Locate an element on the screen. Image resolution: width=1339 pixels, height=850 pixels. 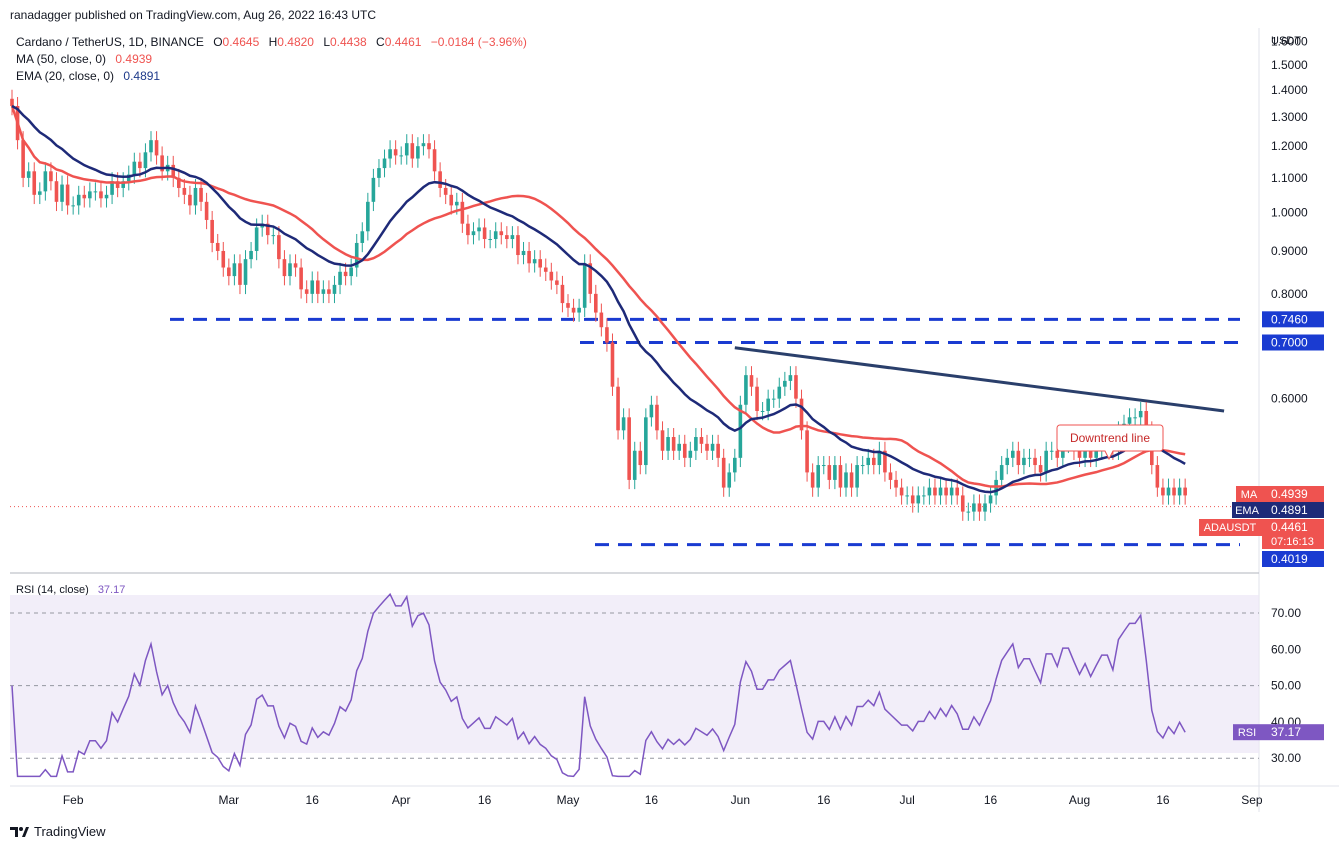
level-402-tag-value: 0.4019 is located at coordinates (1289, 559).